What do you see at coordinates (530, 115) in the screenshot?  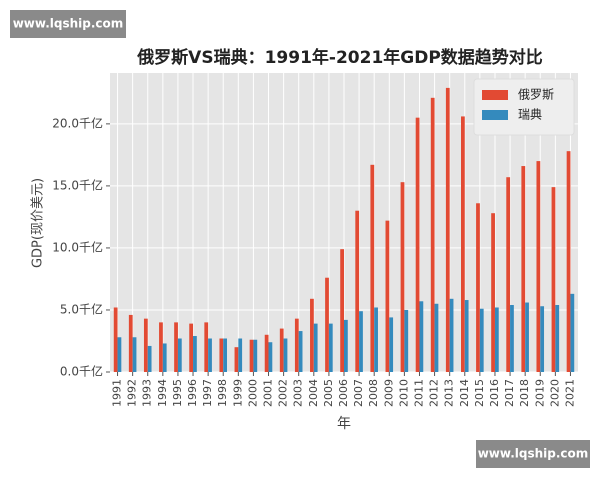 I see `legend-label: 瑞典` at bounding box center [530, 115].